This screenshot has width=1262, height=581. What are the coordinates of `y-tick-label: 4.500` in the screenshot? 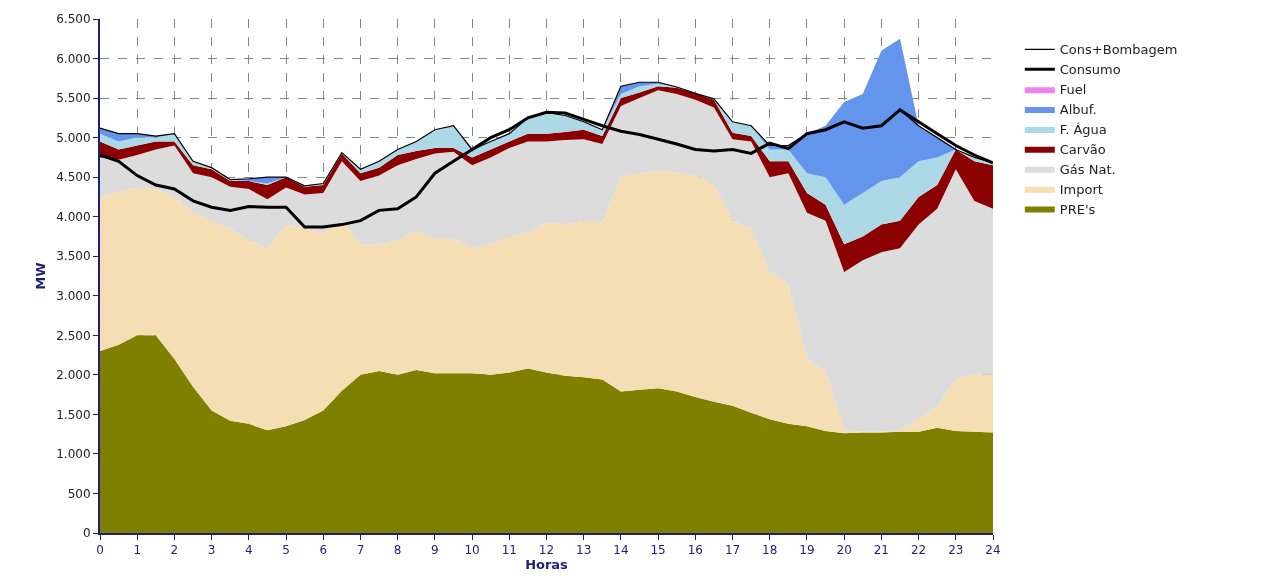 It's located at (73, 177).